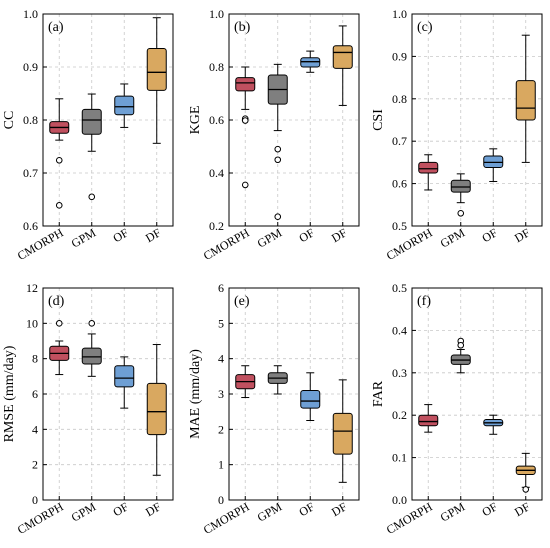 Image resolution: width=550 pixels, height=548 pixels. I want to click on y-axis-label: CSI, so click(378, 120).